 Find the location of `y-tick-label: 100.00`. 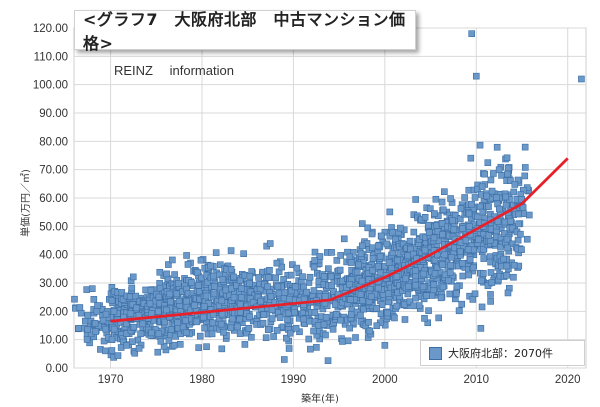

y-tick-label: 100.00 is located at coordinates (50, 86).